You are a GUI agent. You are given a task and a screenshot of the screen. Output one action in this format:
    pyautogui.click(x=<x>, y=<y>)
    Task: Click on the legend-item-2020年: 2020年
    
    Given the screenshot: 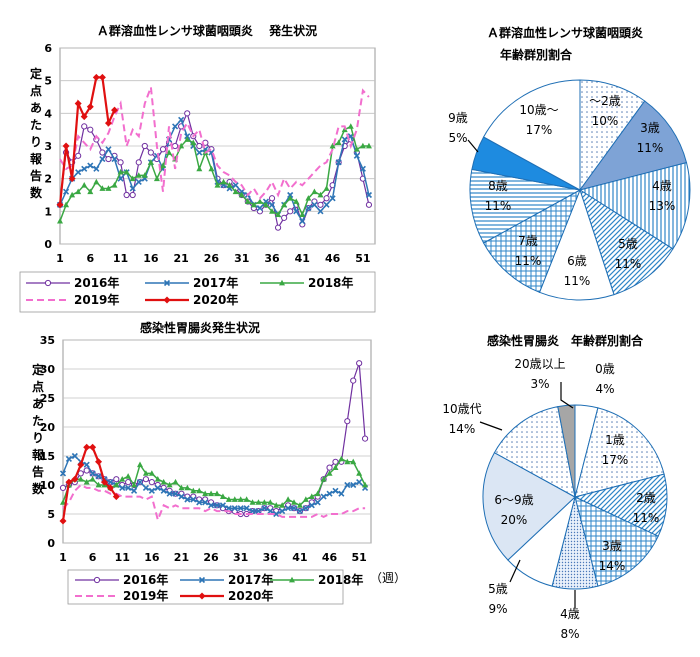 What is the action you would take?
    pyautogui.click(x=191, y=299)
    